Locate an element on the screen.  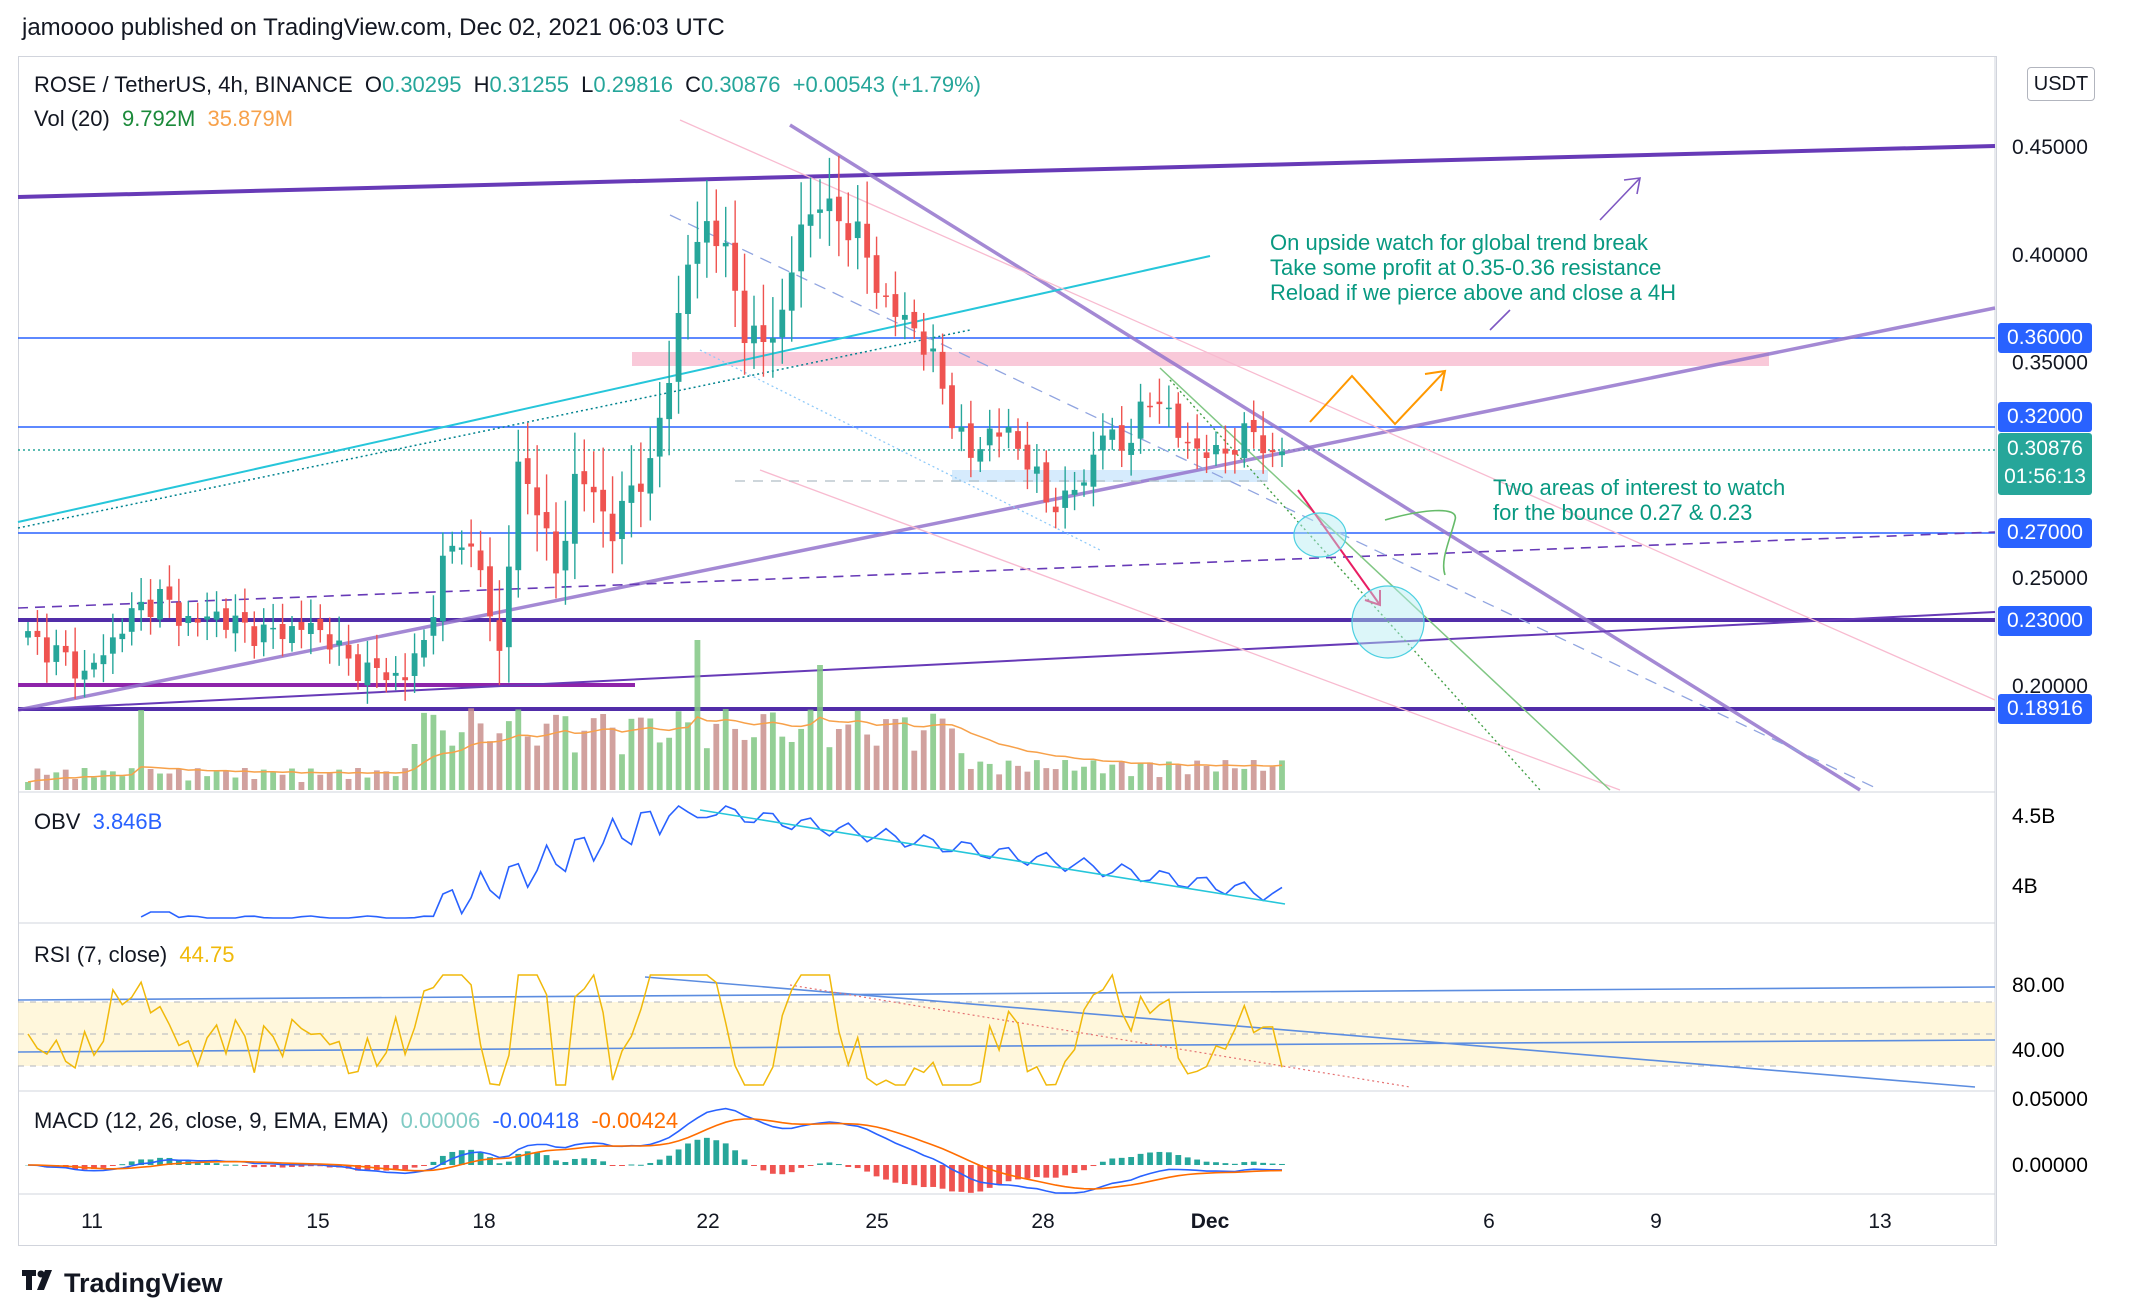
currency-button: USDT is located at coordinates (2061, 84).